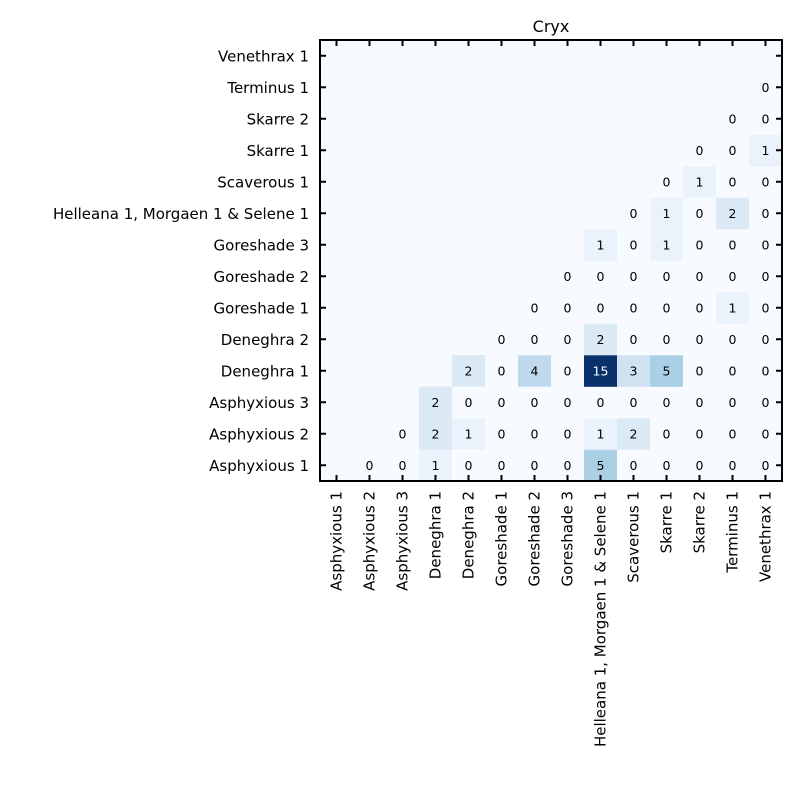  What do you see at coordinates (469, 535) in the screenshot?
I see `x-tick-label: Deneghra 2` at bounding box center [469, 535].